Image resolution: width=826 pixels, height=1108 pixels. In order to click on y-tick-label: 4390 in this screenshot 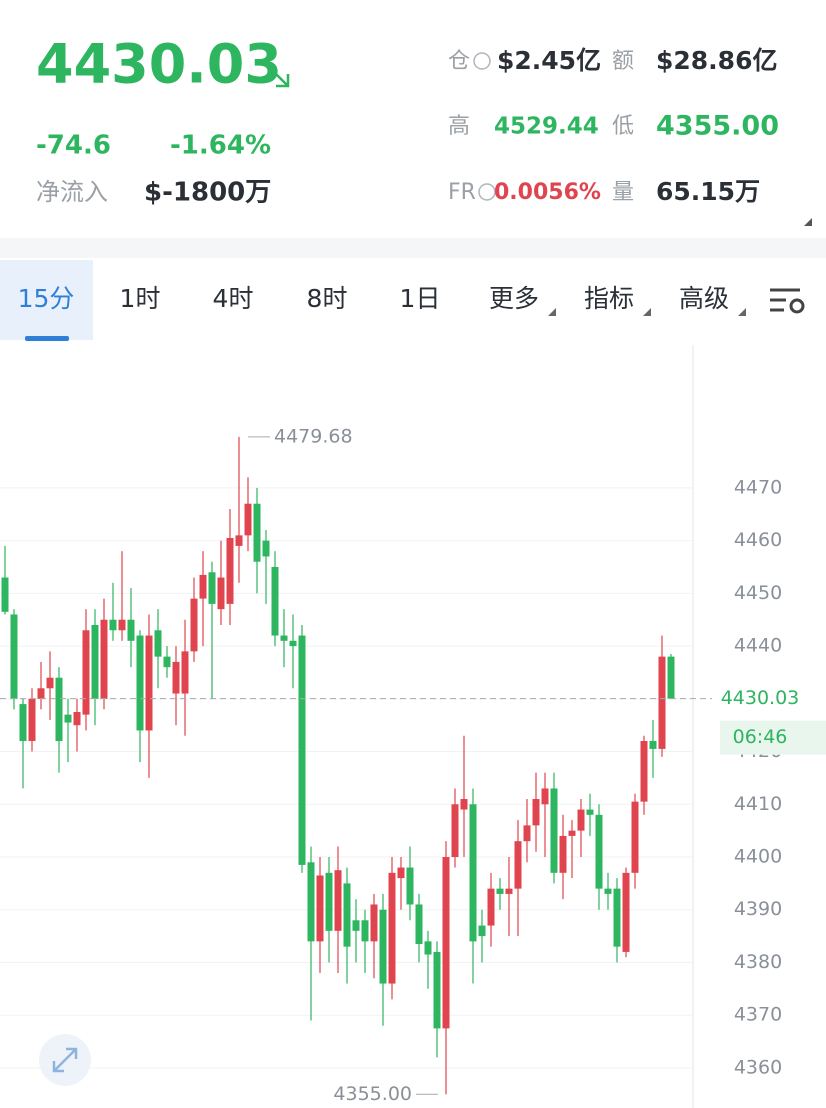, I will do `click(758, 909)`.